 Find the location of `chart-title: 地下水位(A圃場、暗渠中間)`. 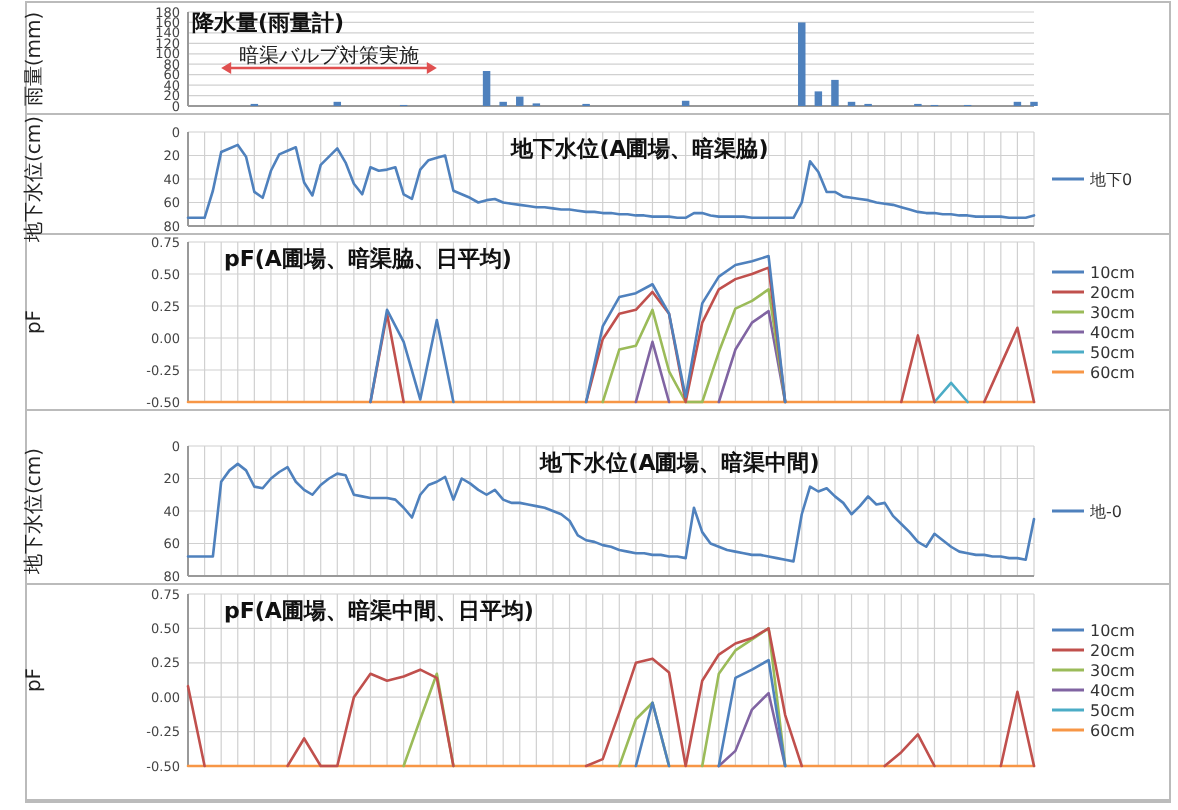

chart-title: 地下水位(A圃場、暗渠中間) is located at coordinates (679, 463).